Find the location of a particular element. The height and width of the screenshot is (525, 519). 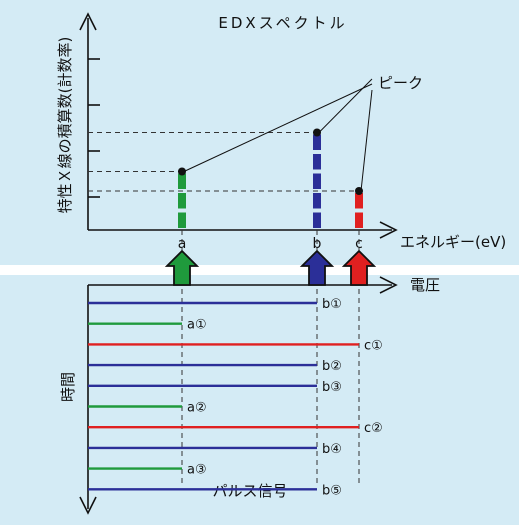

pulse-signal-label: b④ is located at coordinates (332, 449).